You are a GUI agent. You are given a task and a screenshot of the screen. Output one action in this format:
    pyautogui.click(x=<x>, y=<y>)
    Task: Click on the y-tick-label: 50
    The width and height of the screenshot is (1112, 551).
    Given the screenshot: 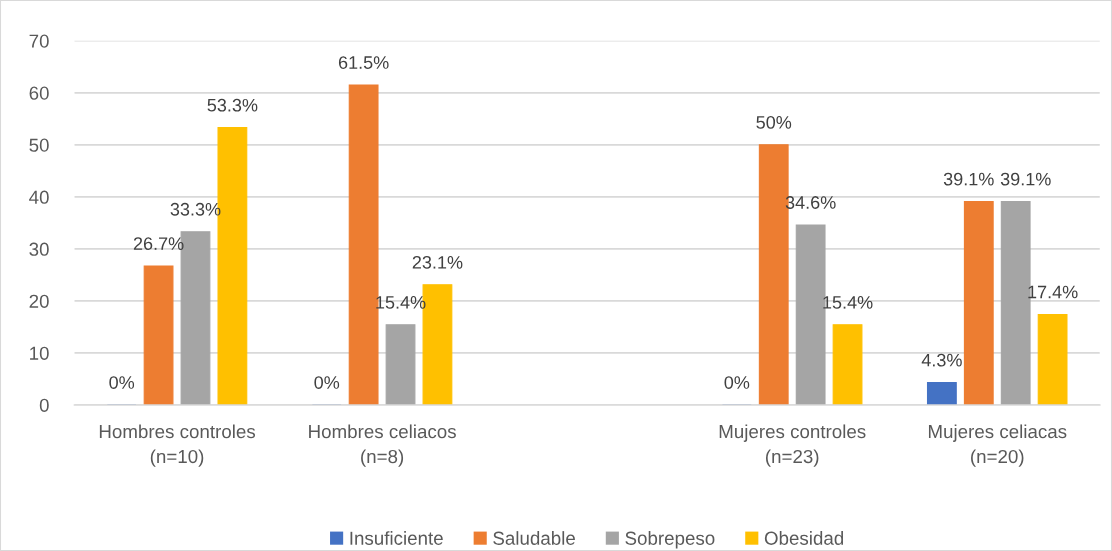 What is the action you would take?
    pyautogui.click(x=39, y=145)
    